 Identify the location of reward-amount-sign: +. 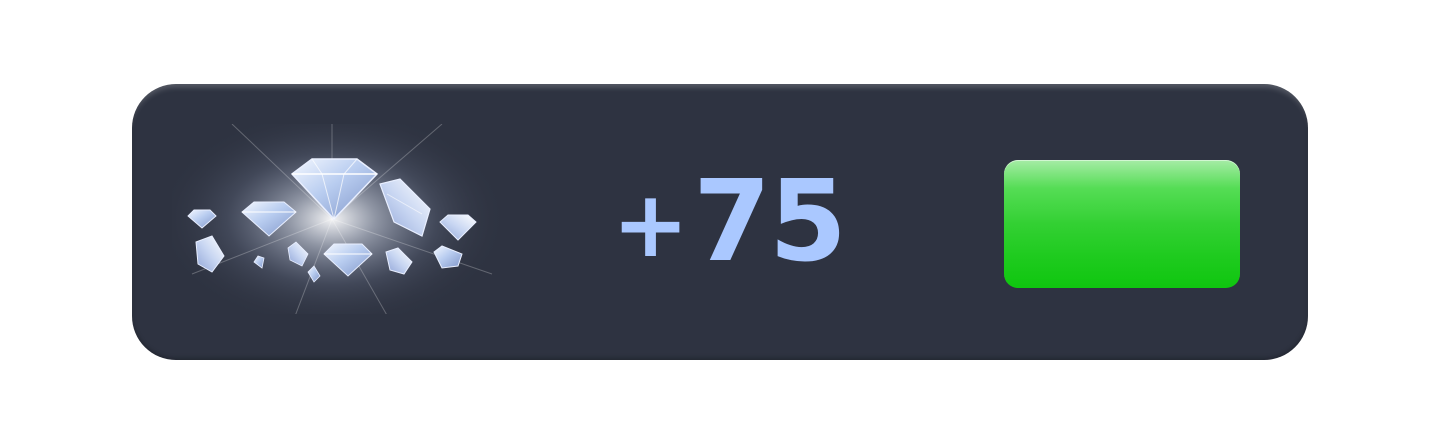
(650, 224).